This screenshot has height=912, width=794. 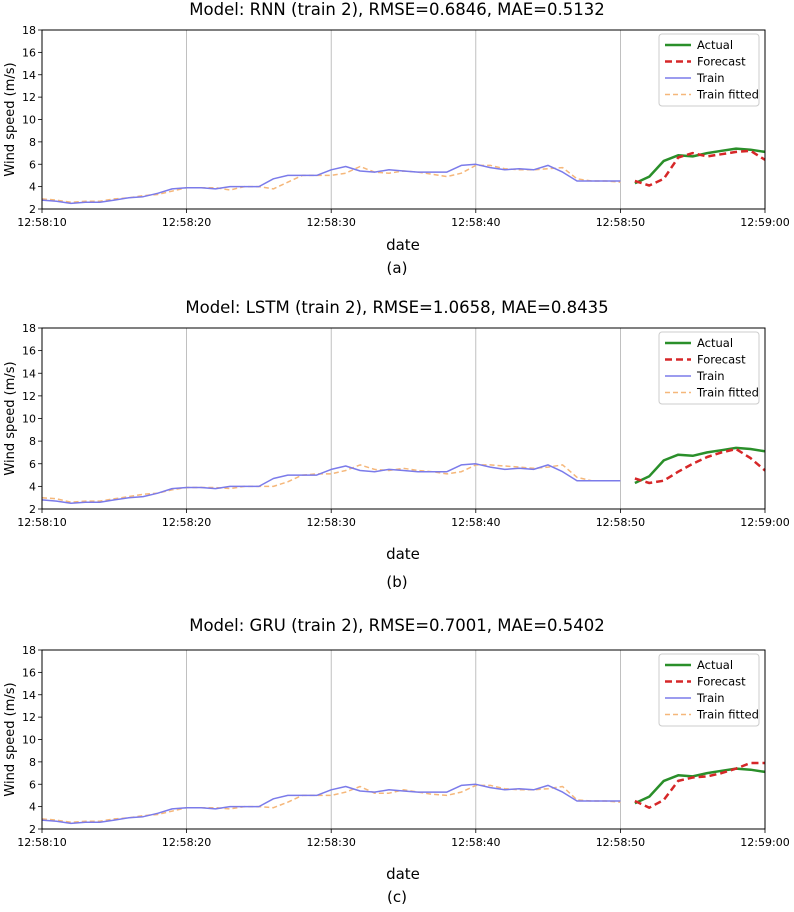 I want to click on figure-sublabel: (a), so click(x=397, y=268).